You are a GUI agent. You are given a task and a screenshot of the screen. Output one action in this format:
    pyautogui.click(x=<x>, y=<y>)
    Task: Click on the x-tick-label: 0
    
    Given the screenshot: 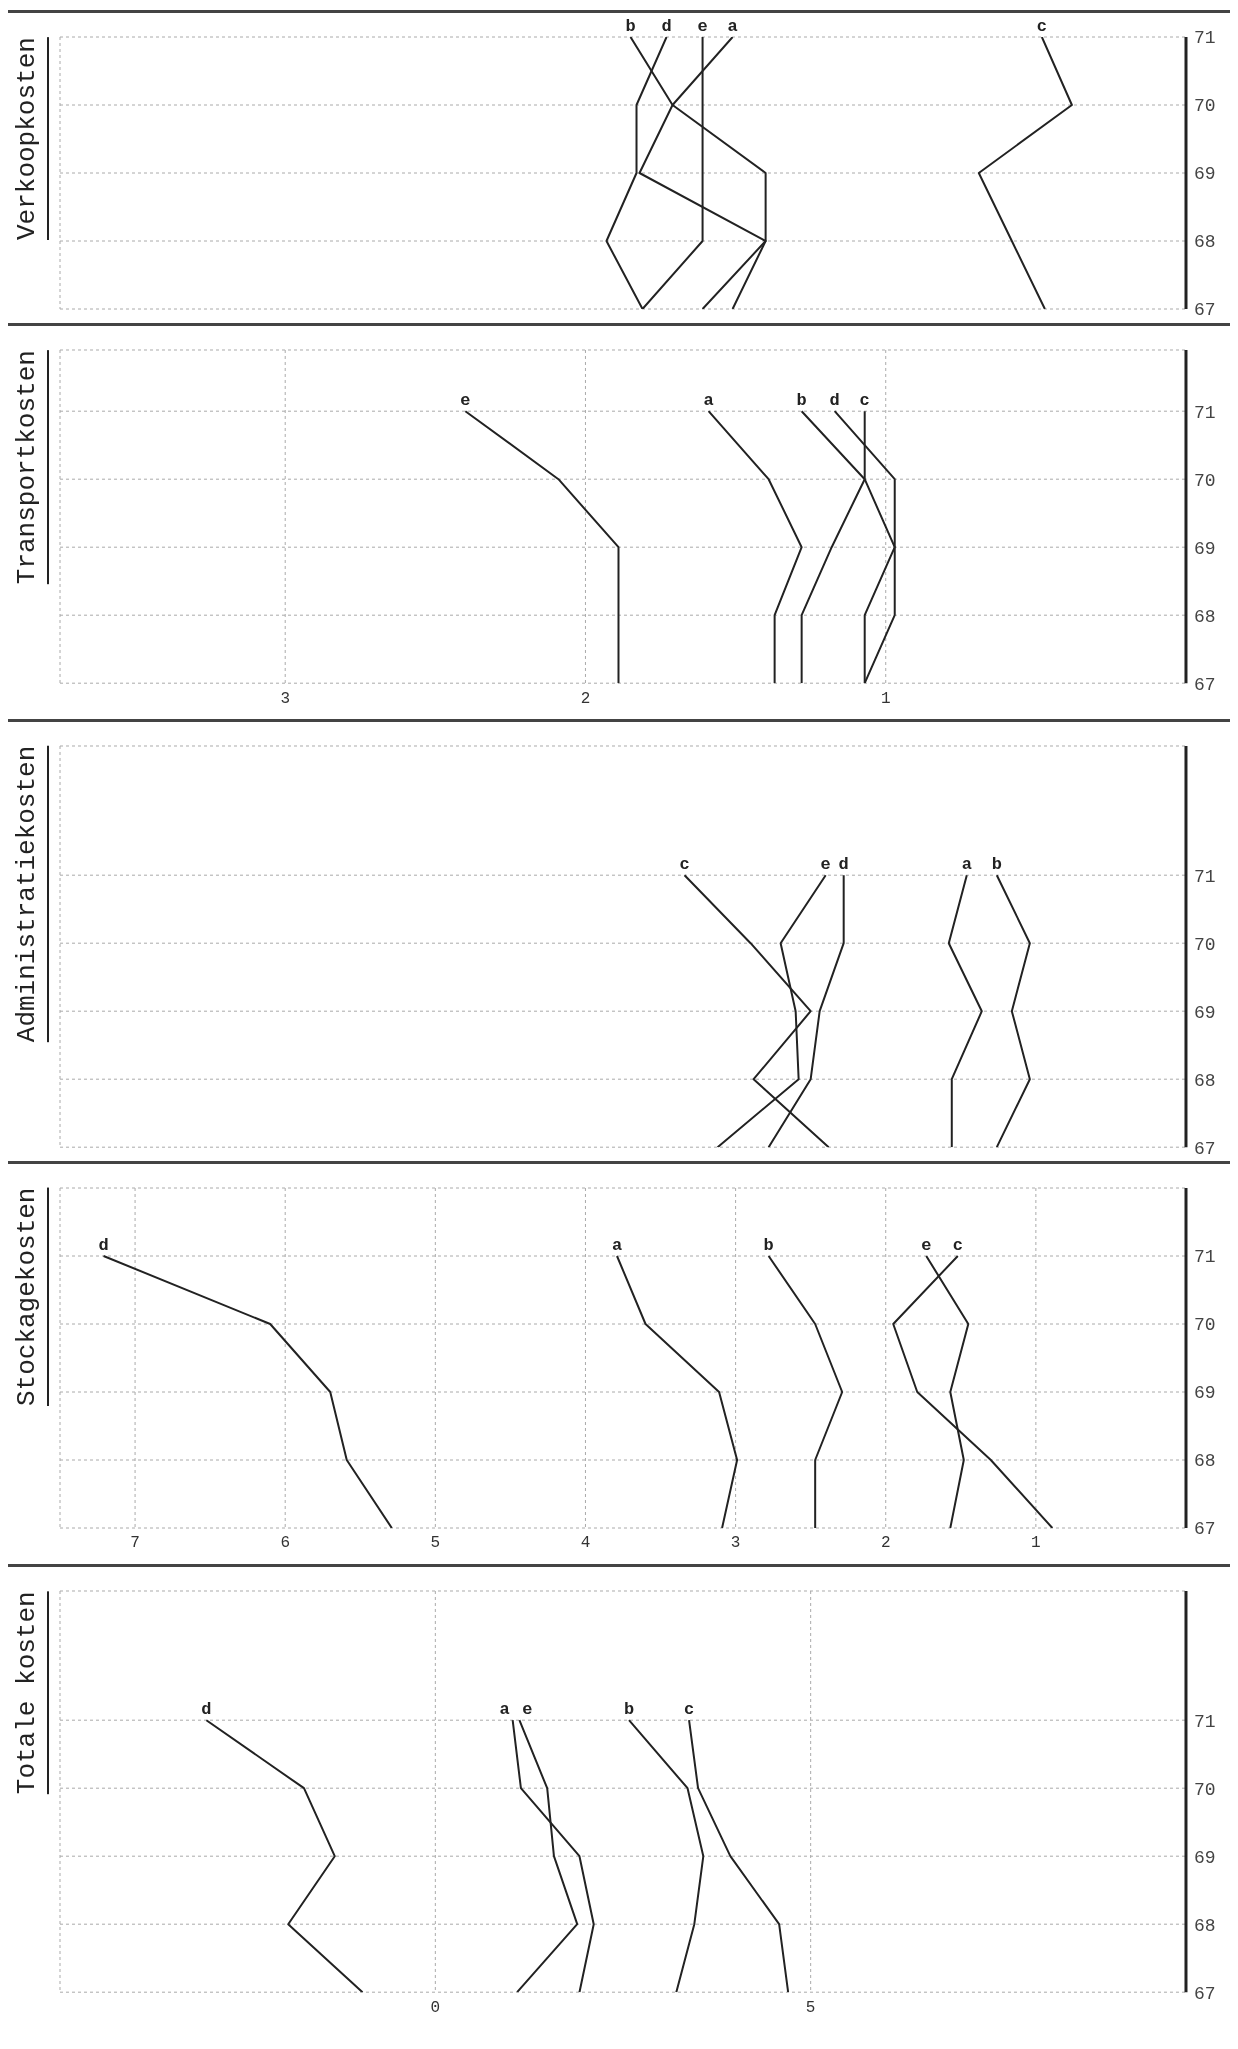 What is the action you would take?
    pyautogui.click(x=435, y=2007)
    